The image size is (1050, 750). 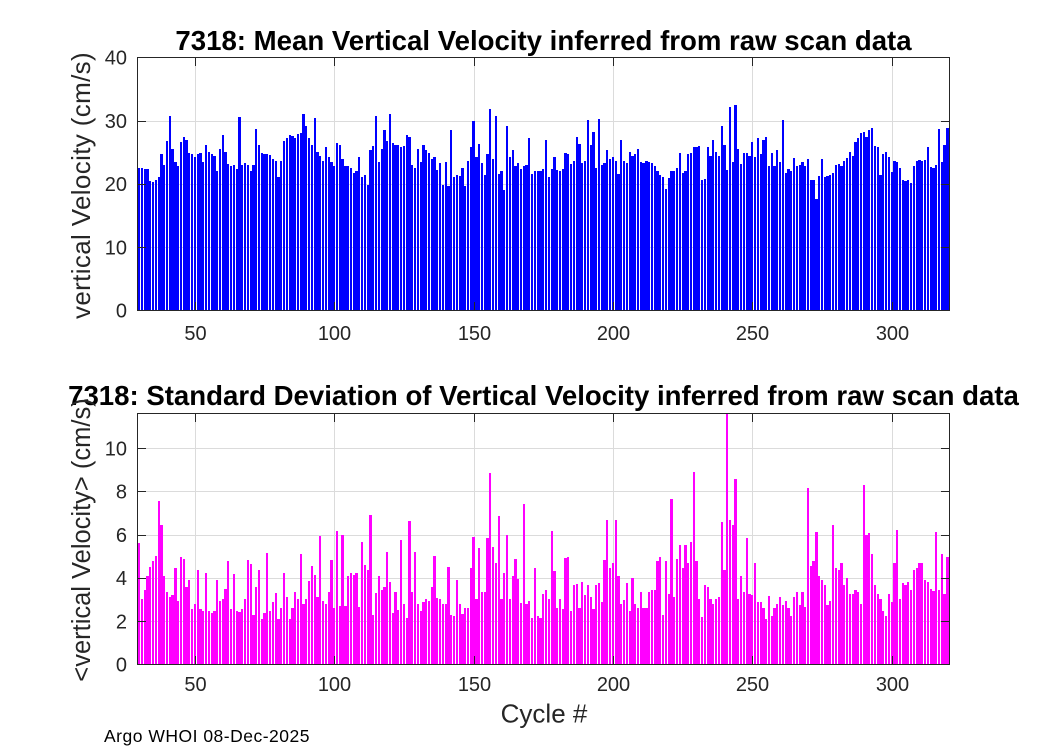 What do you see at coordinates (207, 736) in the screenshot?
I see `svg-text: Argo WHOI 08-Dec-2025` at bounding box center [207, 736].